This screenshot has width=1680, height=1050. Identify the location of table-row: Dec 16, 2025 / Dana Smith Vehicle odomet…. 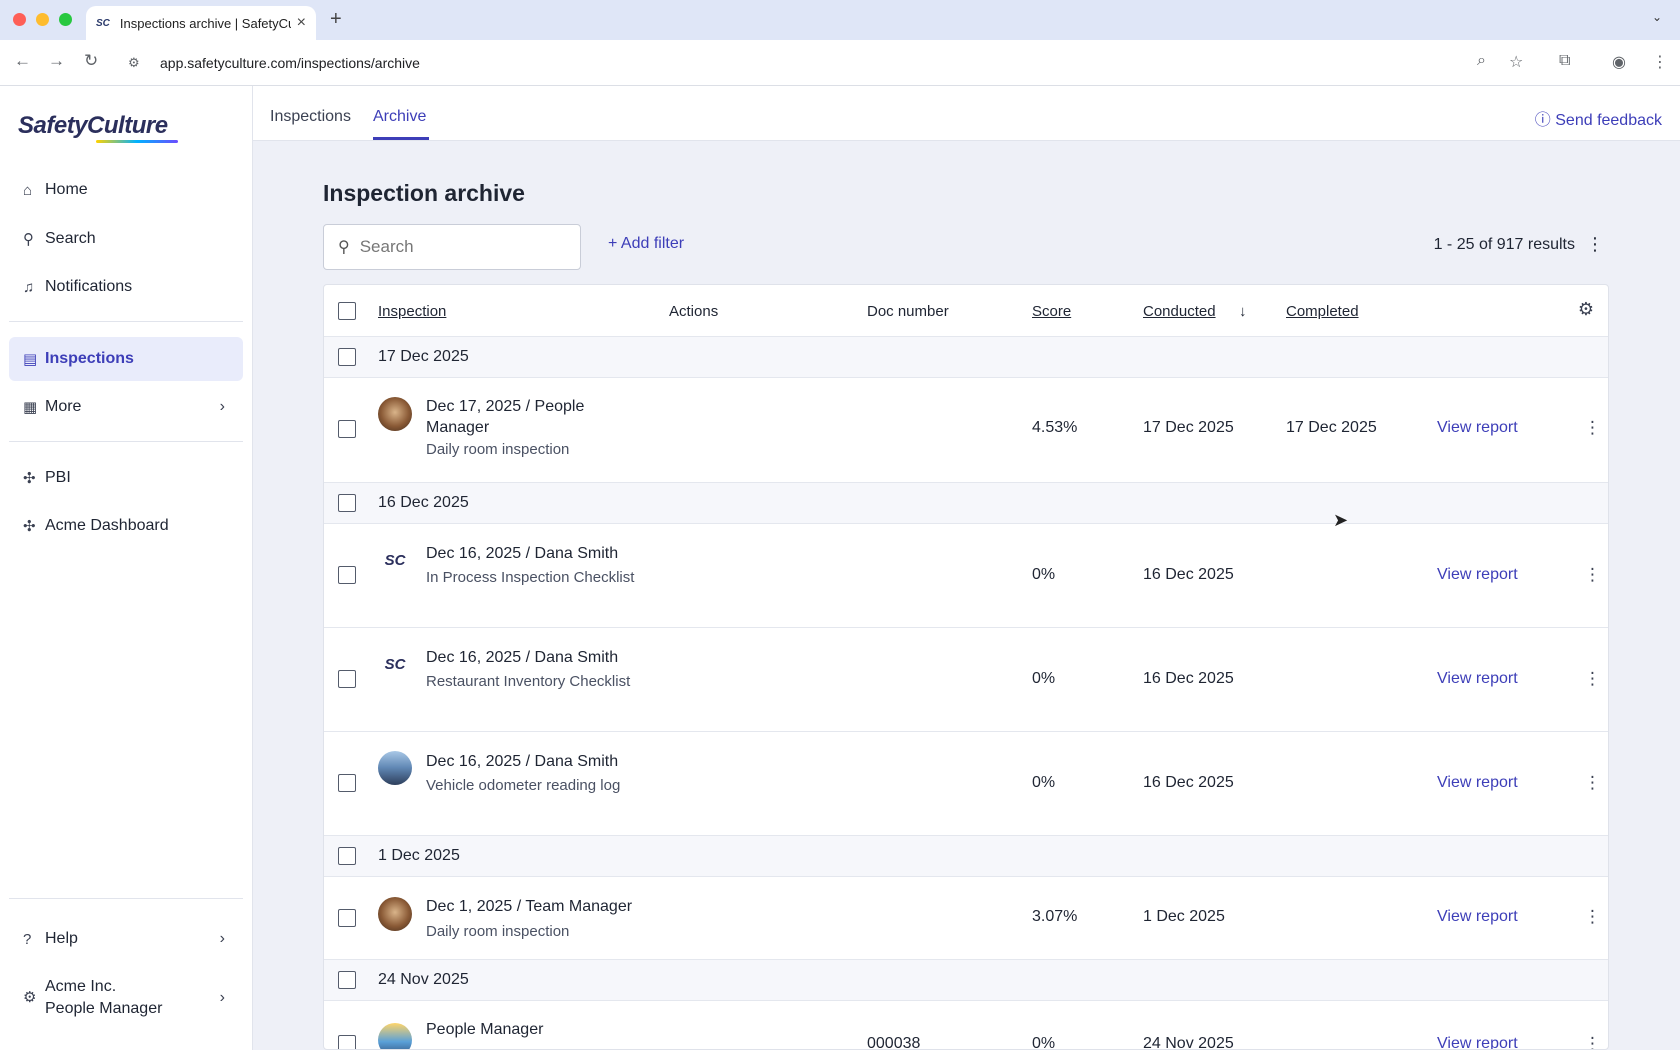
(966, 784).